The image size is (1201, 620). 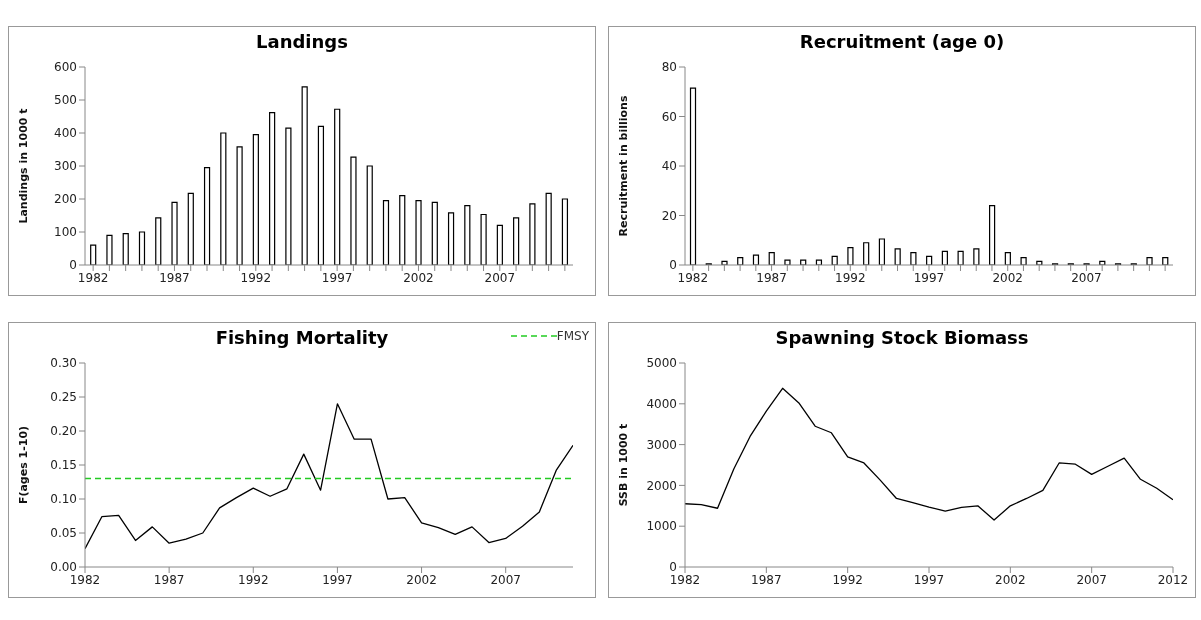 I want to click on x-tick-label: 2012, so click(x=1173, y=579).